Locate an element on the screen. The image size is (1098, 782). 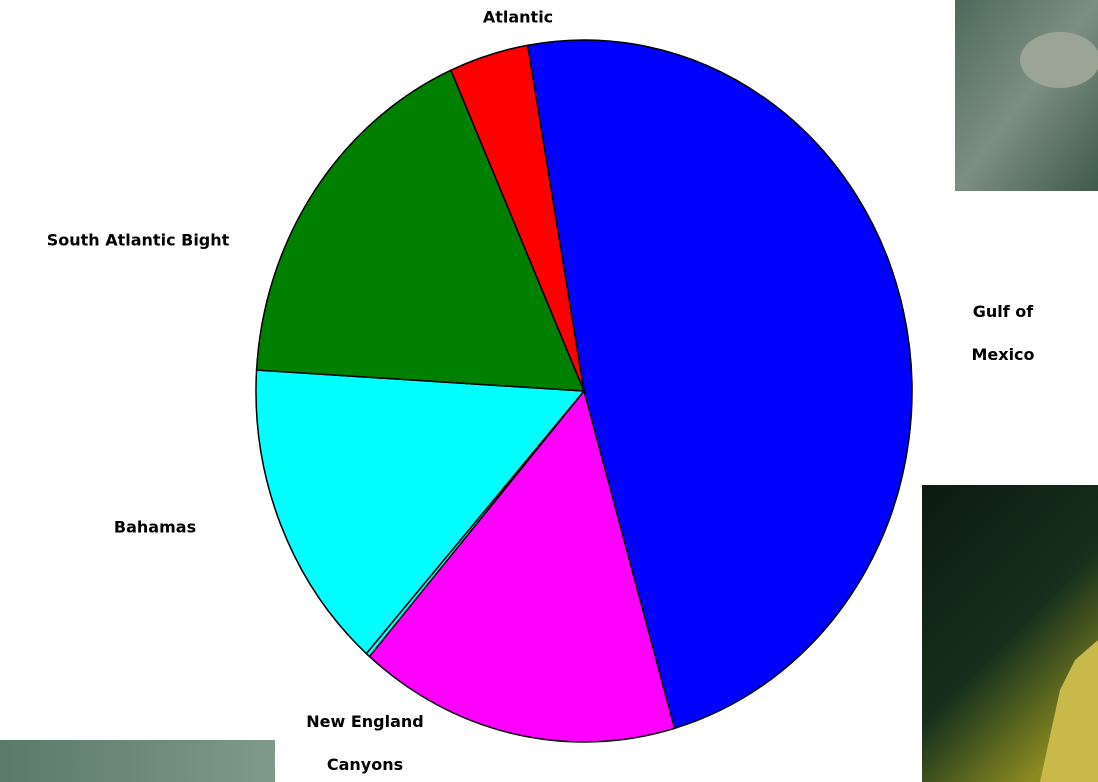
slice-label: Bahamas is located at coordinates (155, 527).